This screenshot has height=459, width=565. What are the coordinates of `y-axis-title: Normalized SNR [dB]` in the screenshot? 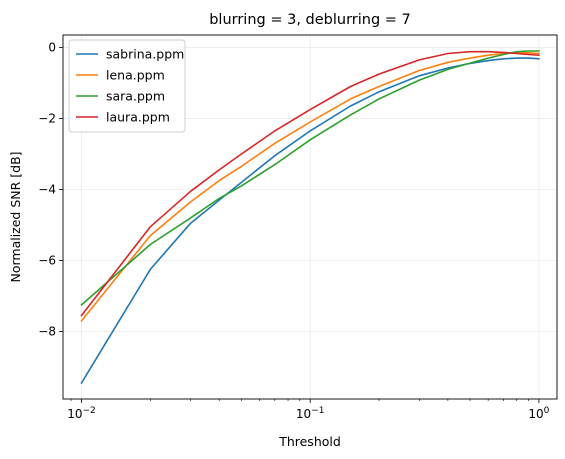 It's located at (15, 216).